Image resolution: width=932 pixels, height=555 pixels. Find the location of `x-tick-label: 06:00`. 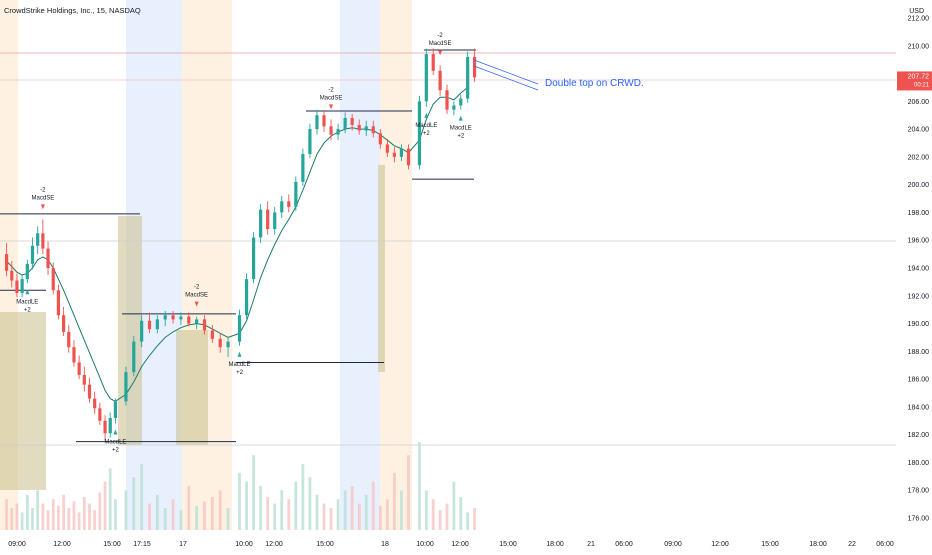

x-tick-label: 06:00 is located at coordinates (885, 544).